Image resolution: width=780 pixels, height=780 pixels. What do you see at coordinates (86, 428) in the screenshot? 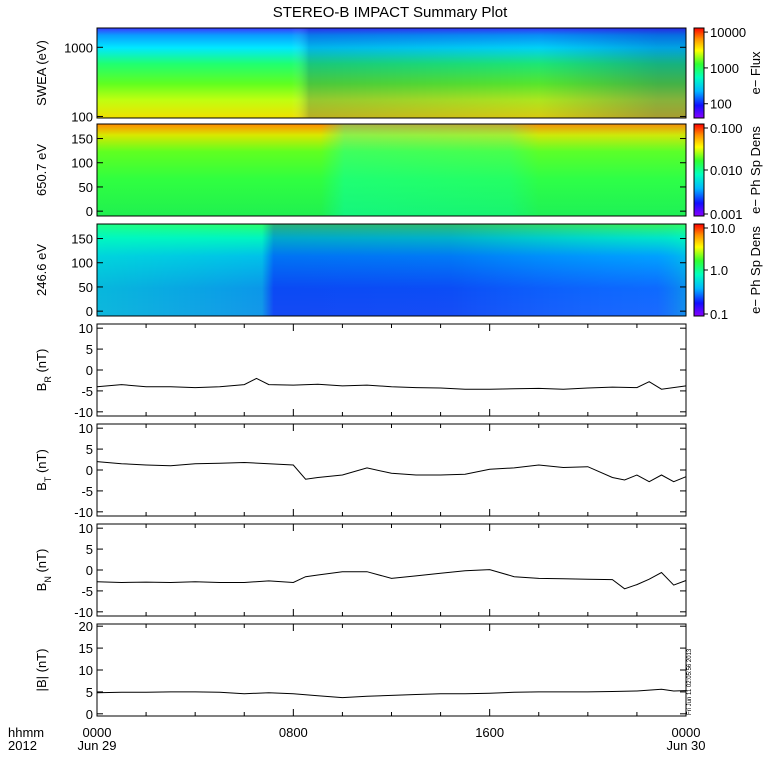
I see `bt-ytick-label: 10` at bounding box center [86, 428].